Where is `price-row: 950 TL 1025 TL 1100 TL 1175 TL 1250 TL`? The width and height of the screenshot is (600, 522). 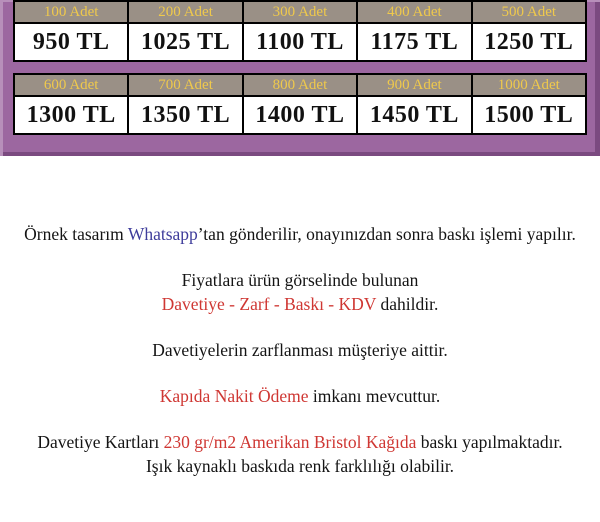
price-row: 950 TL 1025 TL 1100 TL 1175 TL 1250 TL is located at coordinates (300, 42).